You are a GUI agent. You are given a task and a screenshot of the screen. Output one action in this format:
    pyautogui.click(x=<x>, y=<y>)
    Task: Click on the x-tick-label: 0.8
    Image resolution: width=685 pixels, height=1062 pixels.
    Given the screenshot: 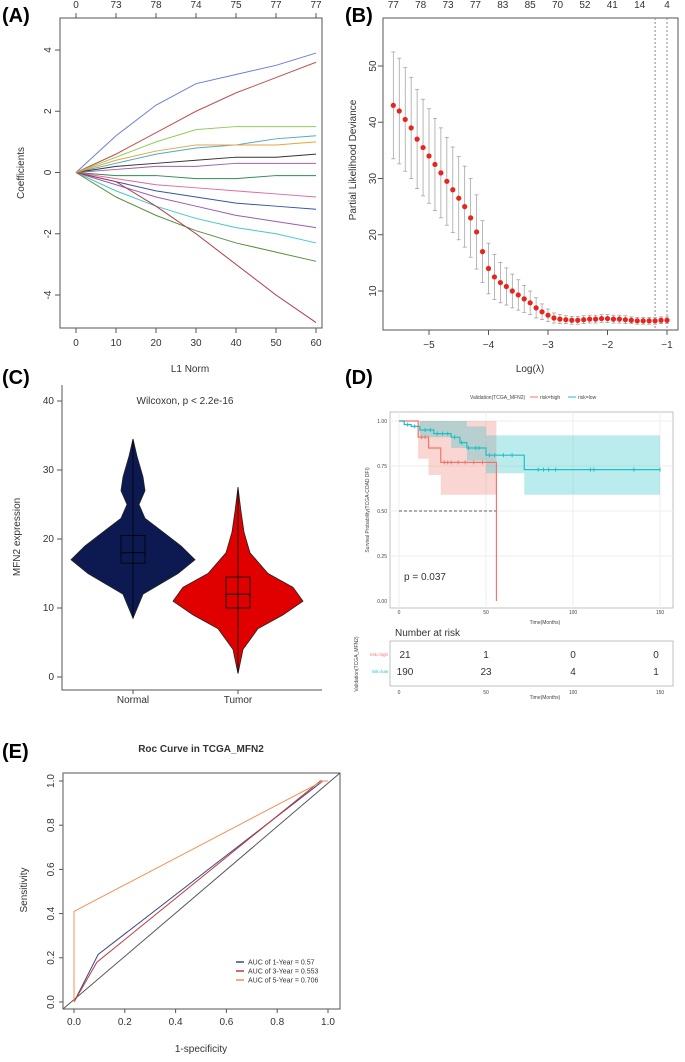 What is the action you would take?
    pyautogui.click(x=277, y=1022)
    